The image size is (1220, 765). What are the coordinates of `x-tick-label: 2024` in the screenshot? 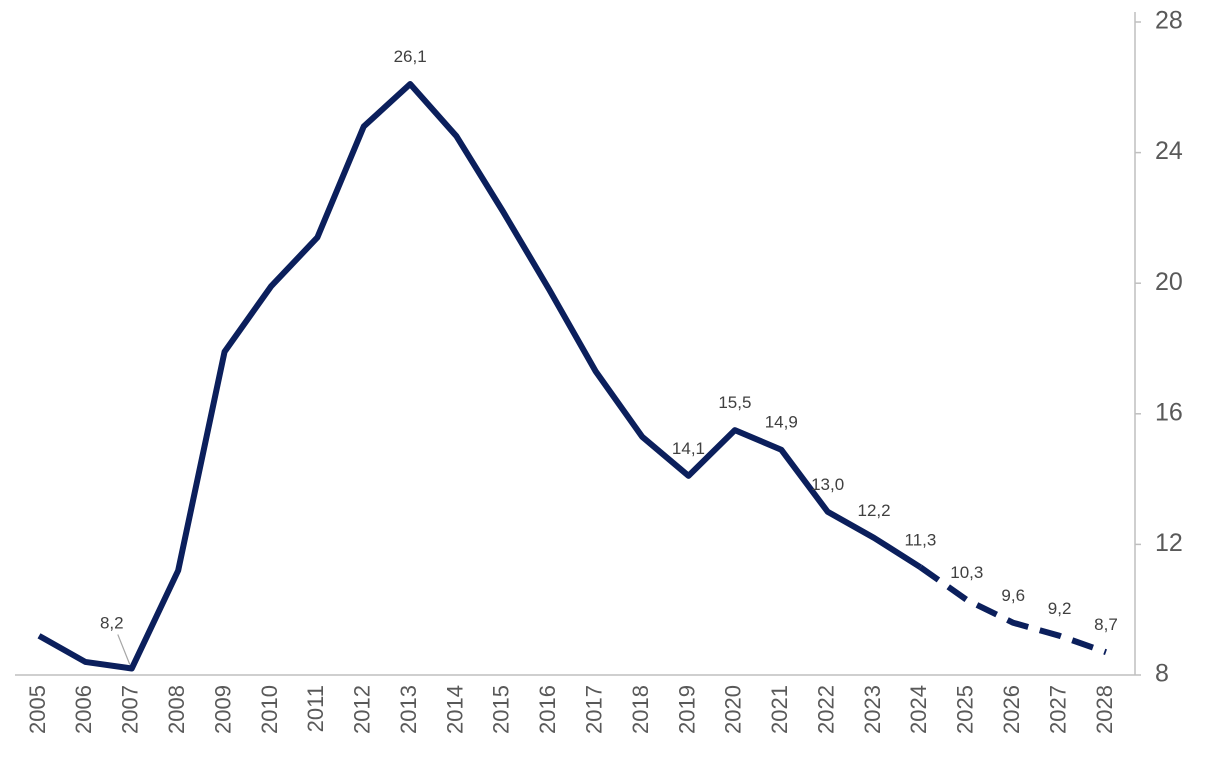 It's located at (918, 709).